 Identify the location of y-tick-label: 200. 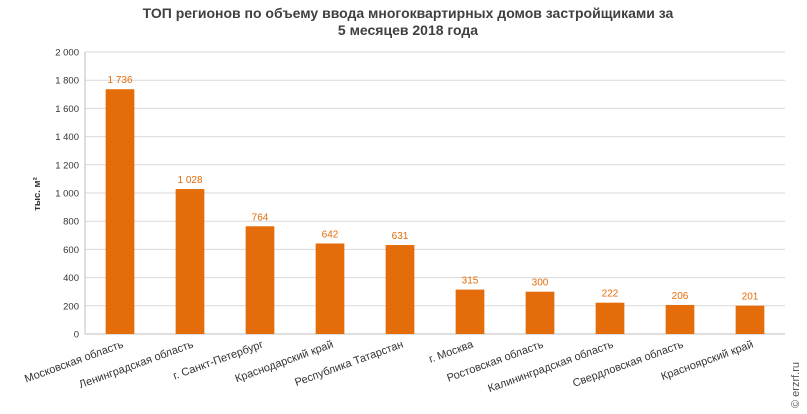
(71, 306).